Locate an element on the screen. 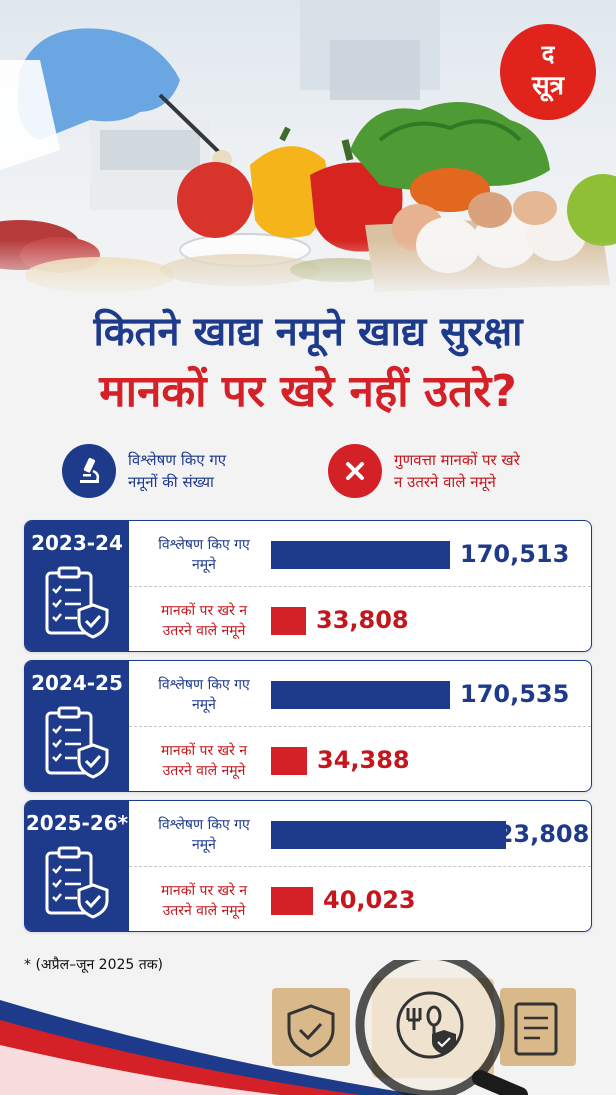  year-panel: 2025-26* is located at coordinates (77, 866).